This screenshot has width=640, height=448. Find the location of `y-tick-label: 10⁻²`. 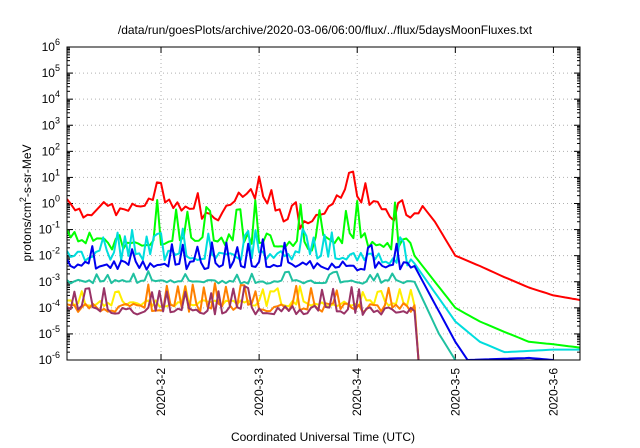

y-tick-label: 10⁻² is located at coordinates (49, 254).